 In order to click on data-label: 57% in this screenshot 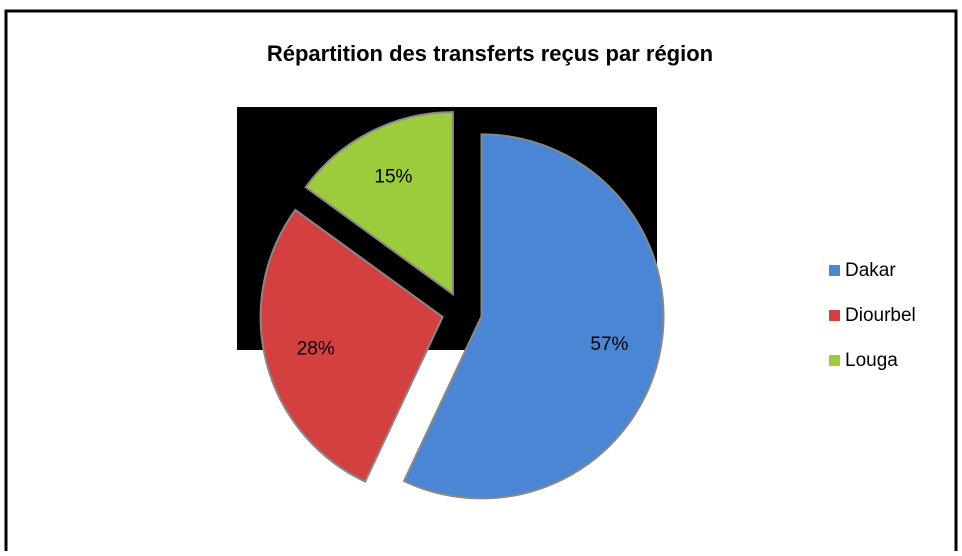, I will do `click(609, 344)`.